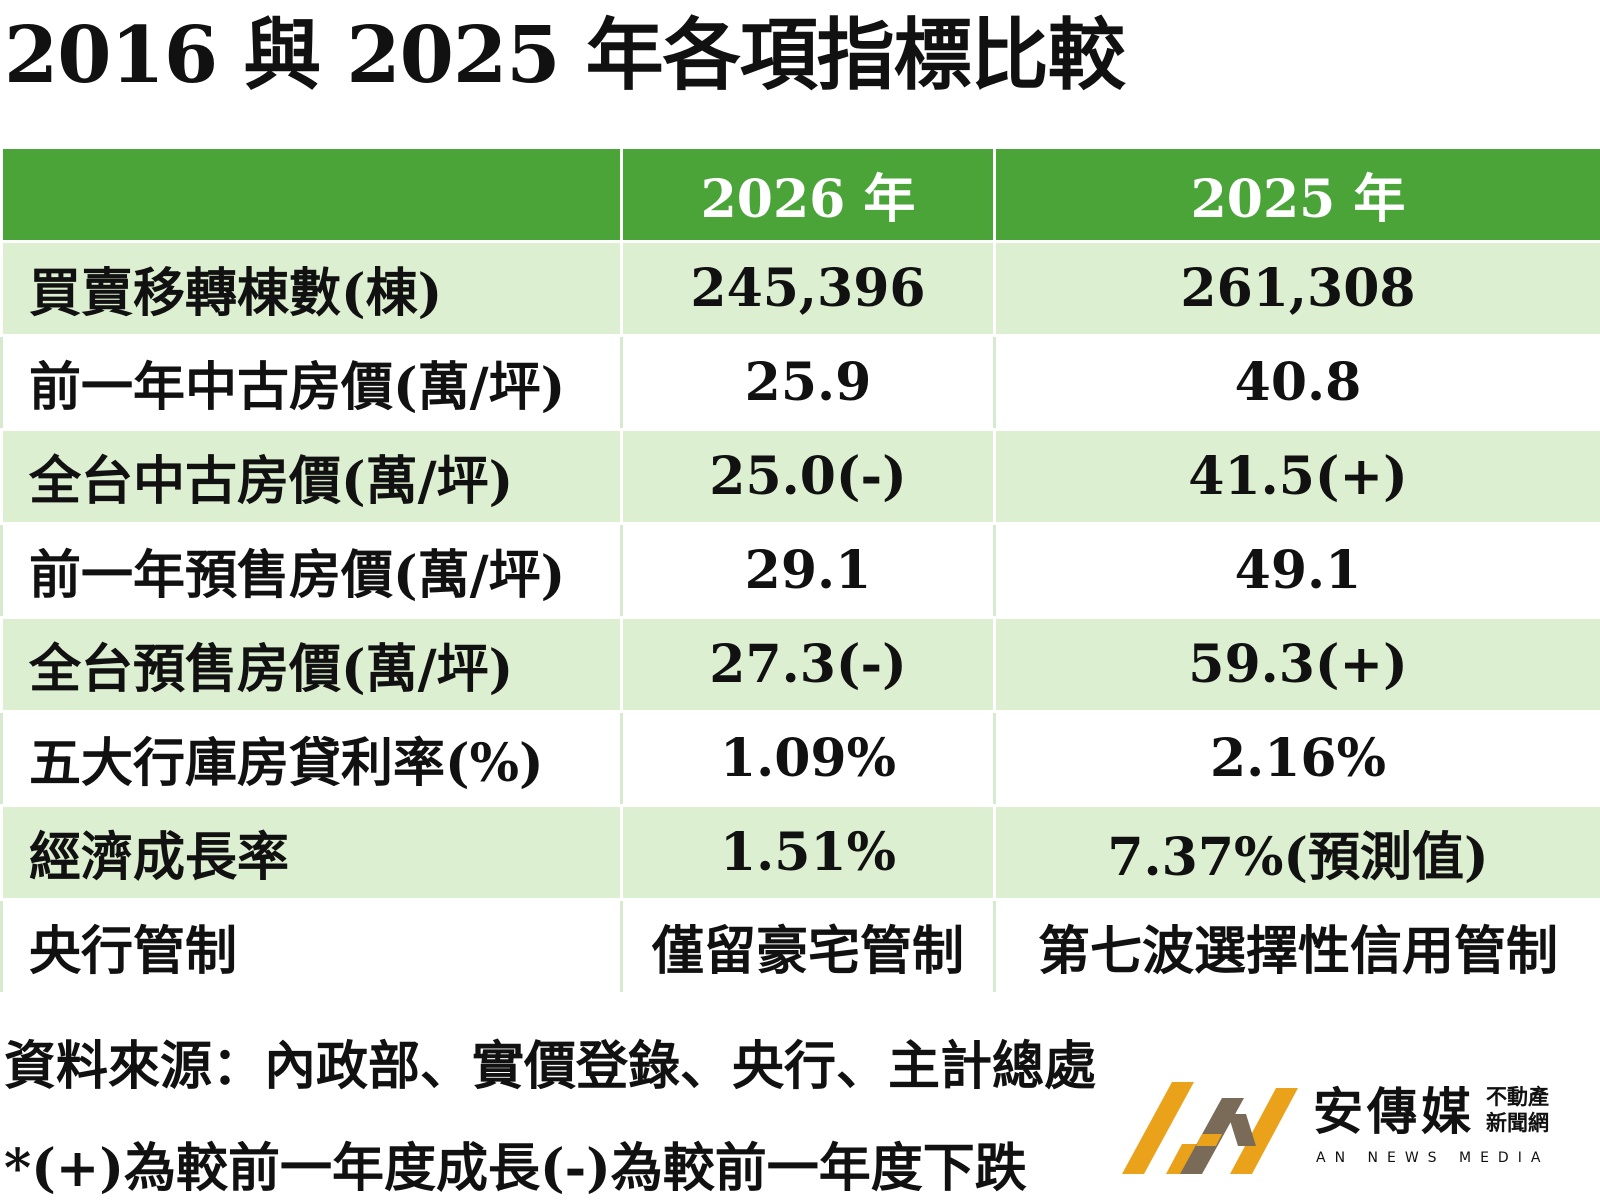 This screenshot has height=1200, width=1600. Describe the element at coordinates (1296, 664) in the screenshot. I see `row-value-year-2: 59.3(+)` at that location.